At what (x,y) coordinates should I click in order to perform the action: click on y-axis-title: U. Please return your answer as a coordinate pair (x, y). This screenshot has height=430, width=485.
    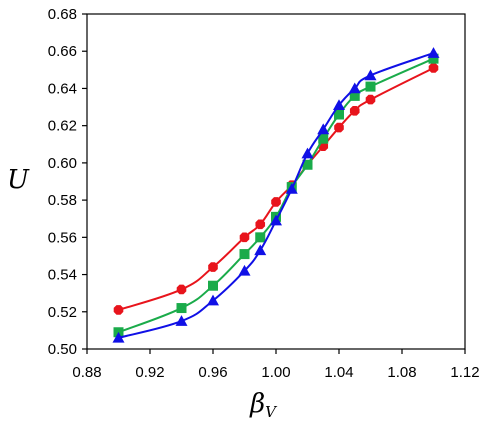
    Looking at the image, I should click on (18, 180).